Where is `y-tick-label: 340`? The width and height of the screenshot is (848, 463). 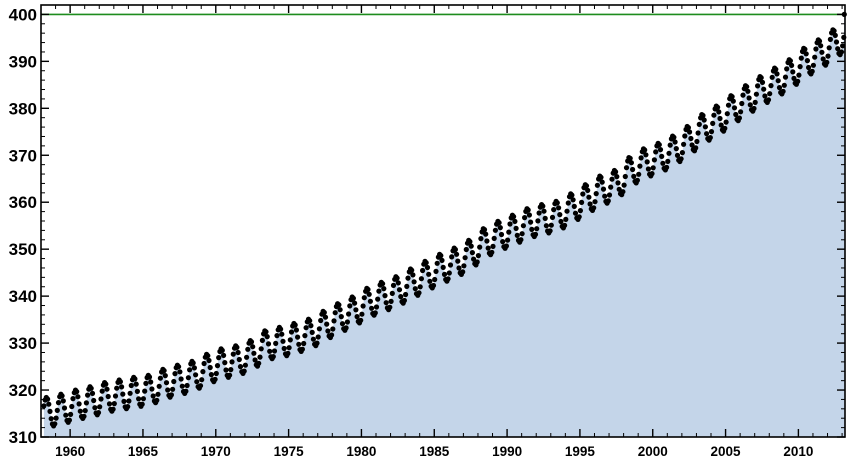 y-tick-label: 340 is located at coordinates (23, 296).